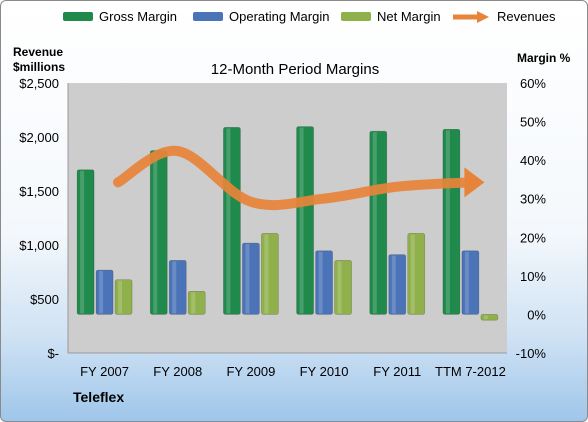 Image resolution: width=588 pixels, height=422 pixels. What do you see at coordinates (544, 58) in the screenshot?
I see `right-axis-title: Margin %` at bounding box center [544, 58].